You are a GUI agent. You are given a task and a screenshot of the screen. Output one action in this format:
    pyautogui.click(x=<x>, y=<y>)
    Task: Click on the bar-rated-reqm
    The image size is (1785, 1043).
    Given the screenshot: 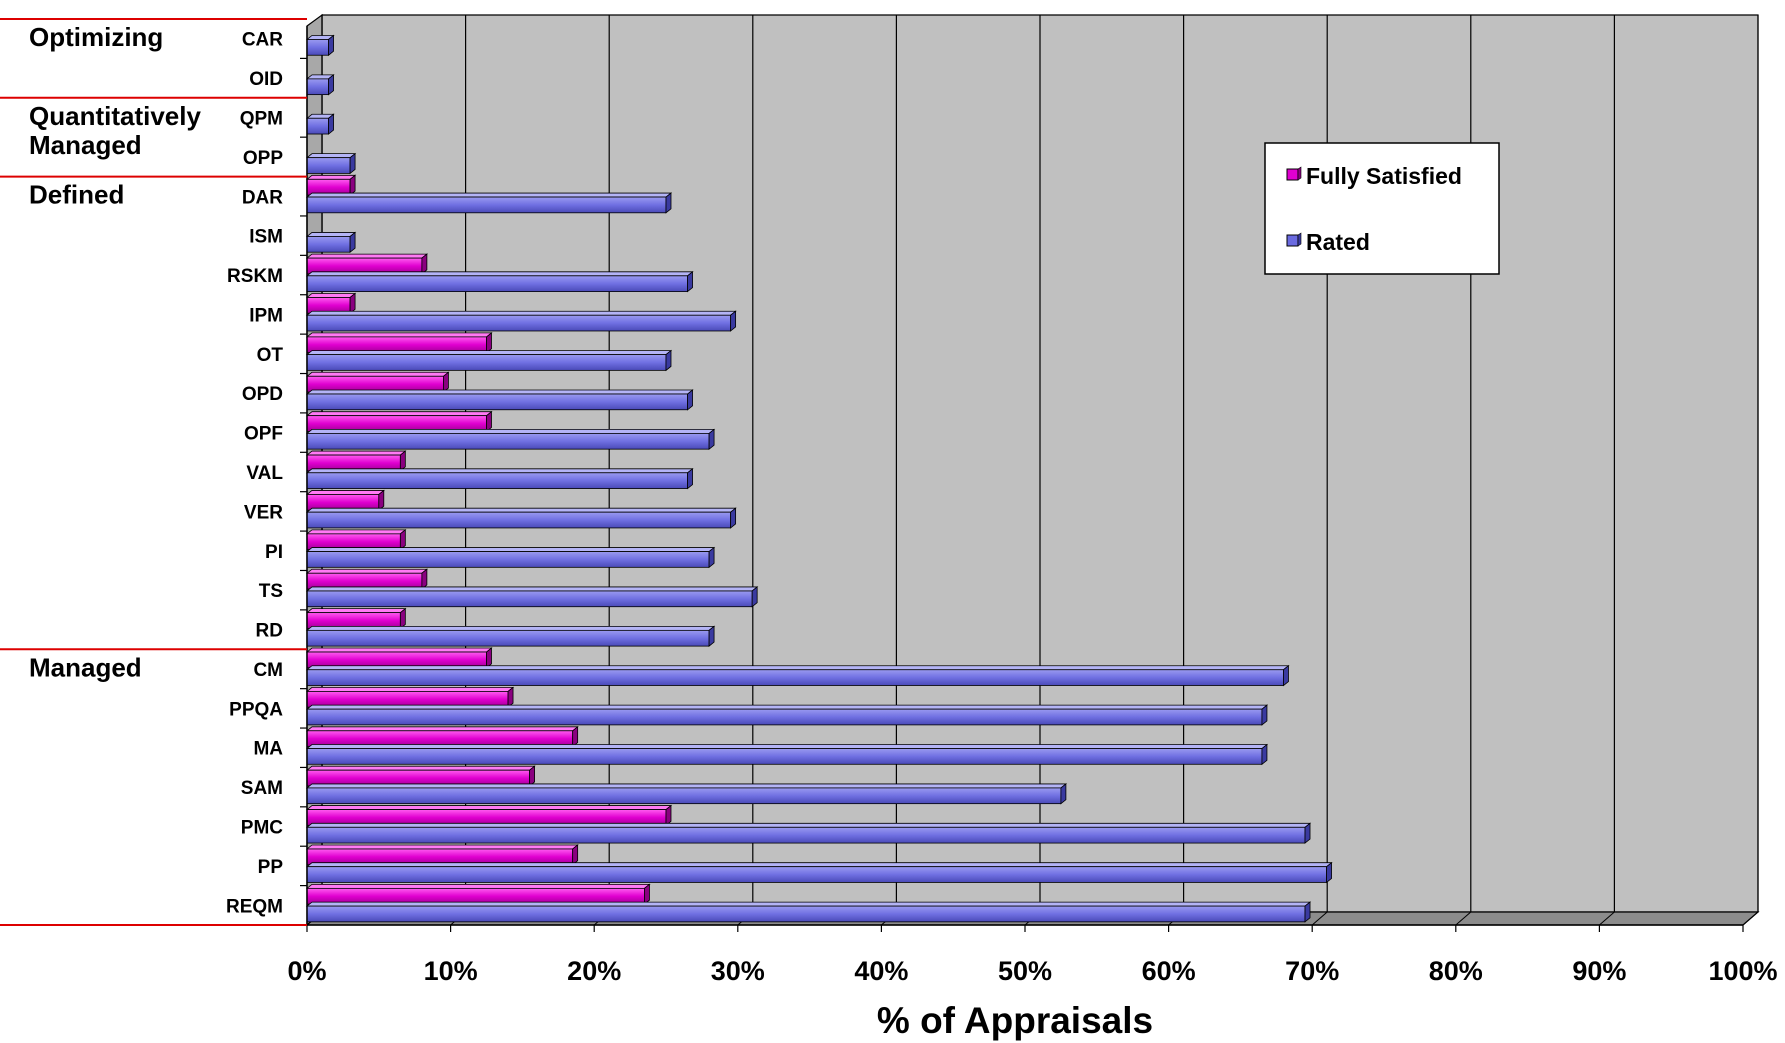 What is the action you would take?
    pyautogui.click(x=808, y=912)
    